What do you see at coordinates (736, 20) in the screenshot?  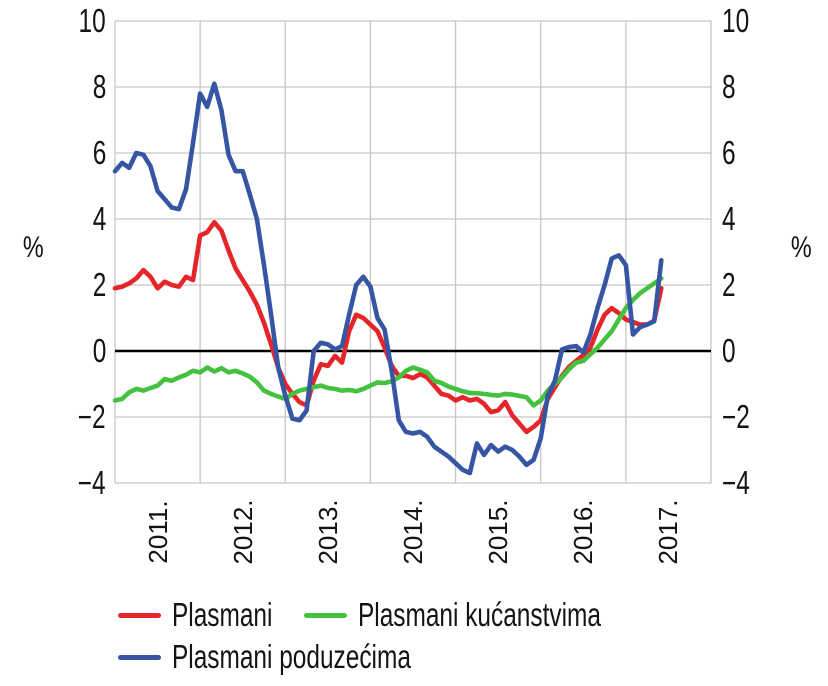 I see `y-tick-label-right: 10` at bounding box center [736, 20].